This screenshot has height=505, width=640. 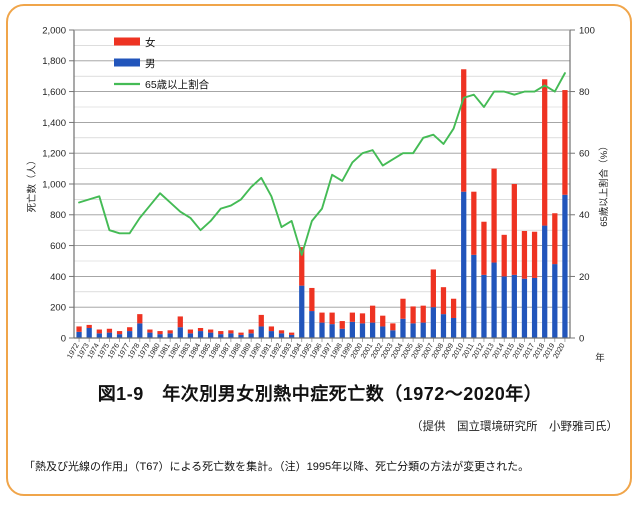 I want to click on y2-axis-tick-label: 40, so click(x=584, y=215).